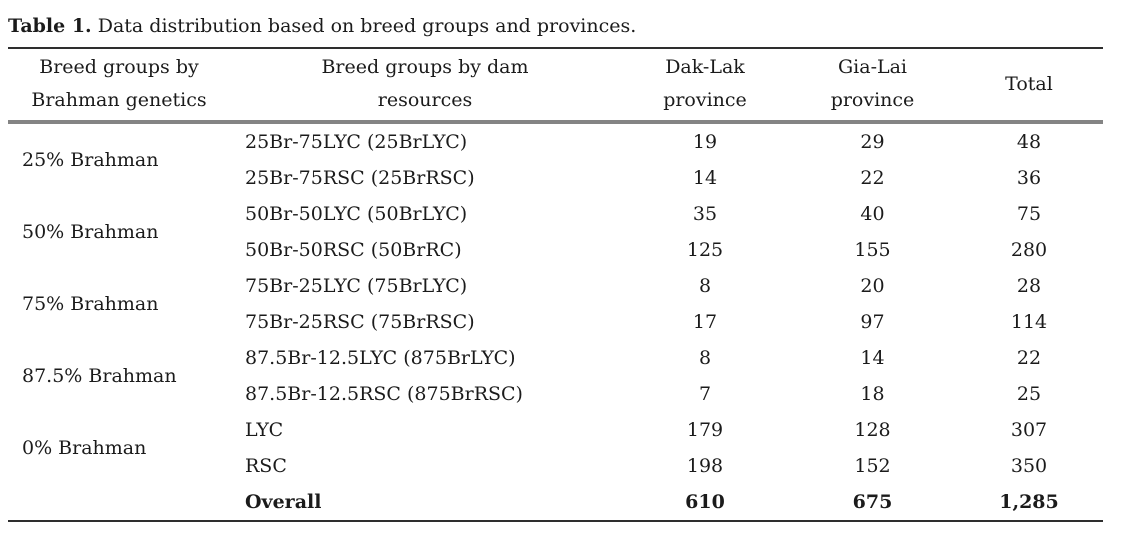 This screenshot has width=1123, height=556. What do you see at coordinates (872, 214) in the screenshot?
I see `count-gialai-cell: 40` at bounding box center [872, 214].